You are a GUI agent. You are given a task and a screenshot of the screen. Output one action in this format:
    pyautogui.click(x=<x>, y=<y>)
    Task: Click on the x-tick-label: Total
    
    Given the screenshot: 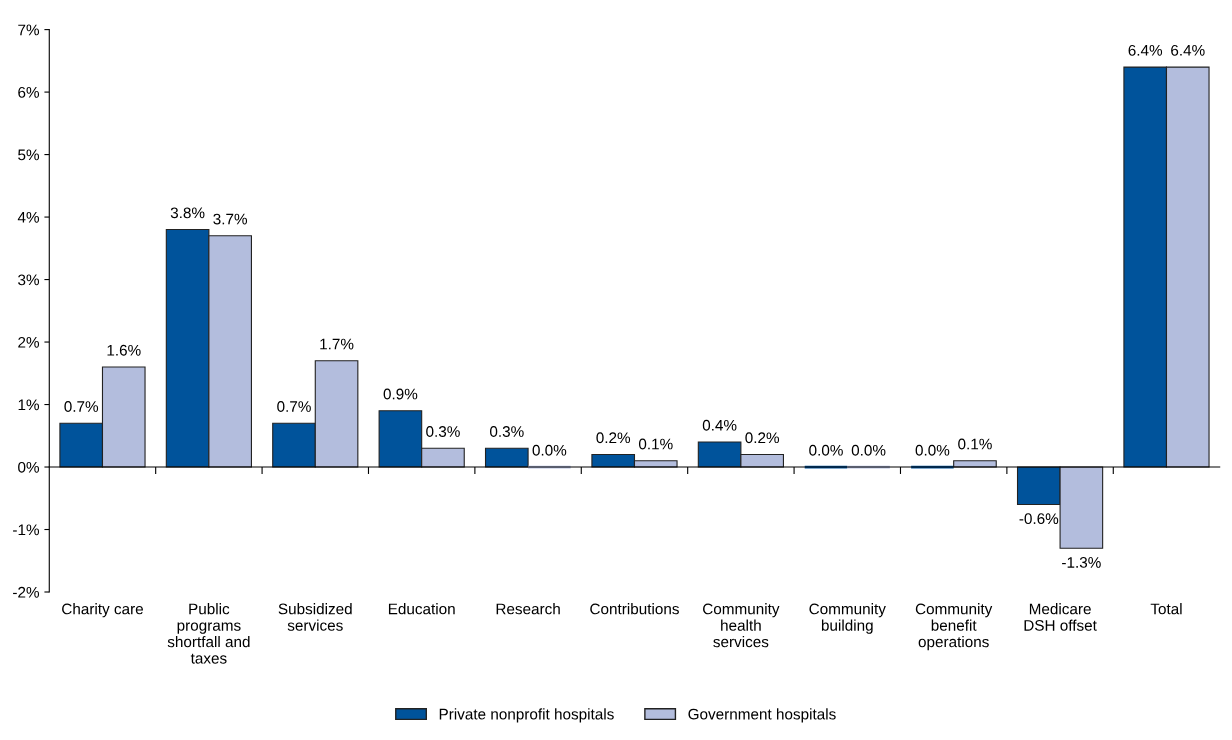 What is the action you would take?
    pyautogui.click(x=1166, y=609)
    